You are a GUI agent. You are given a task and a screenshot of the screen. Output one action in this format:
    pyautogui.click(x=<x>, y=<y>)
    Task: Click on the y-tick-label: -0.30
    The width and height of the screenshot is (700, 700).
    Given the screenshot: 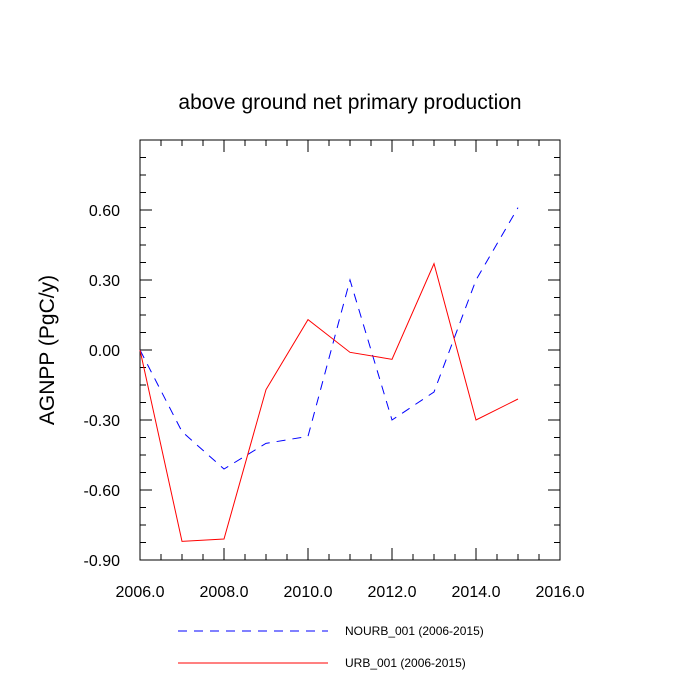 What is the action you would take?
    pyautogui.click(x=102, y=421)
    